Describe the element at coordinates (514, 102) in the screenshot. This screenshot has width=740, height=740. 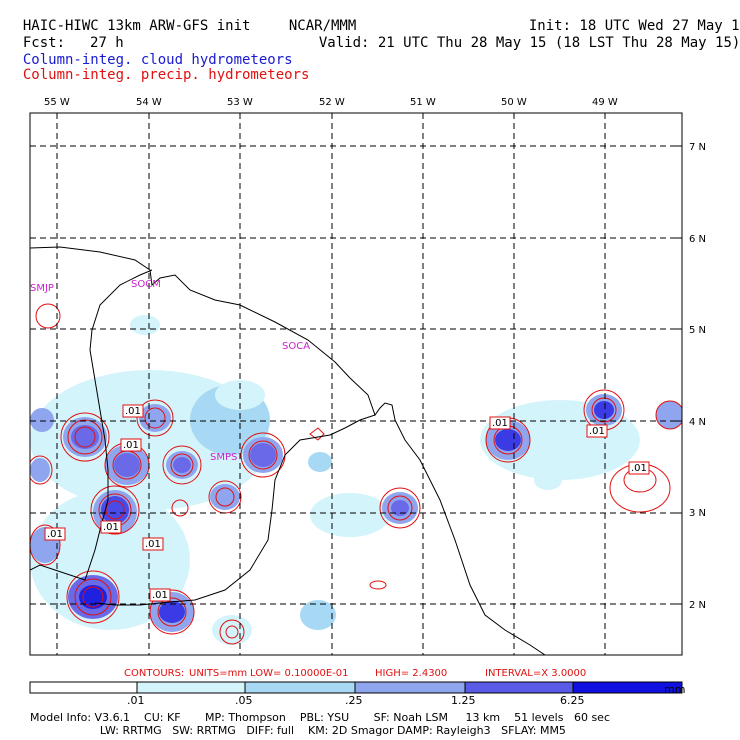
I see `lon-label: 50 W` at that location.